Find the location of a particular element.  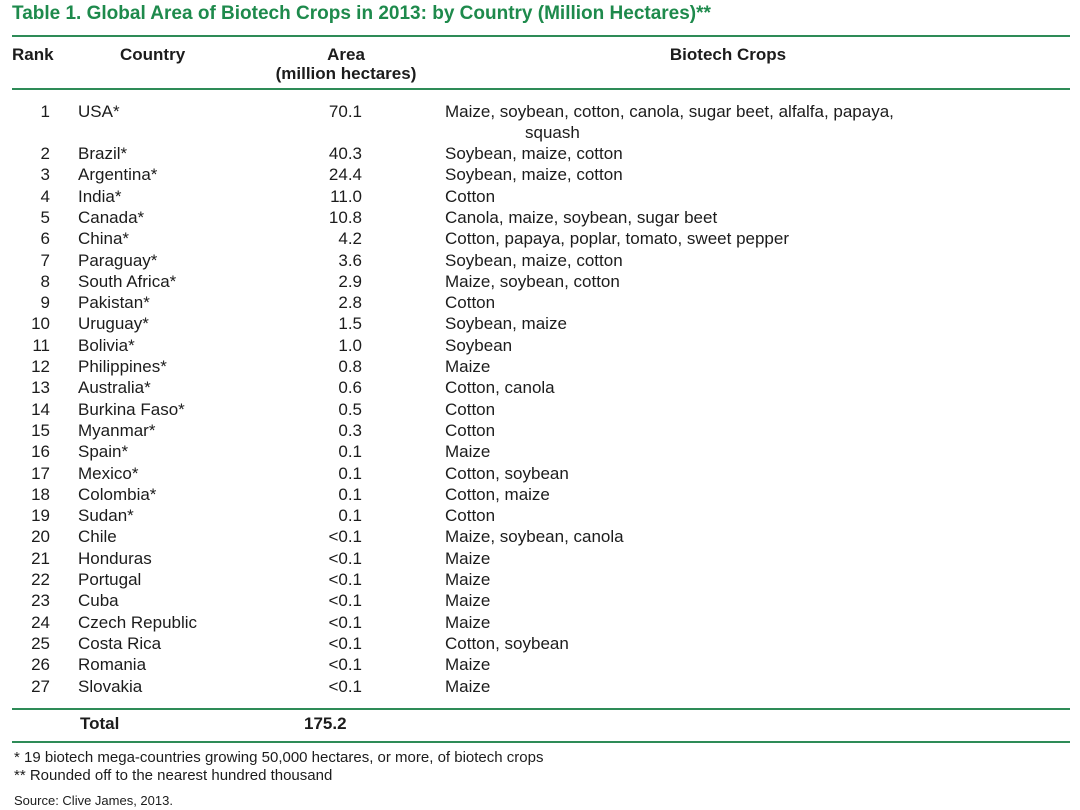

cell-country: Bolivia* is located at coordinates (106, 345).